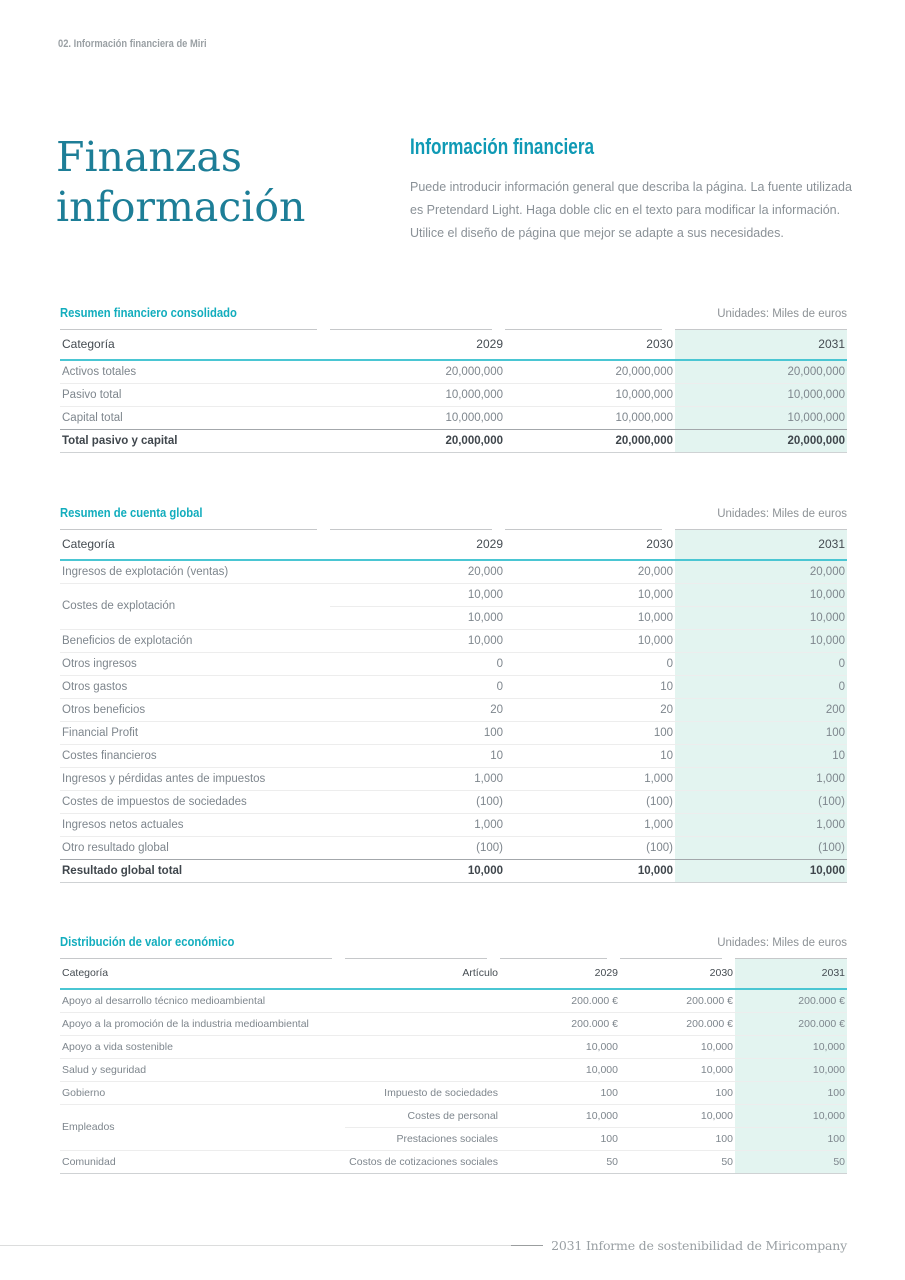  What do you see at coordinates (453, 1070) in the screenshot?
I see `table-row: Salud y seguridad 10,000 10,000 10,000` at bounding box center [453, 1070].